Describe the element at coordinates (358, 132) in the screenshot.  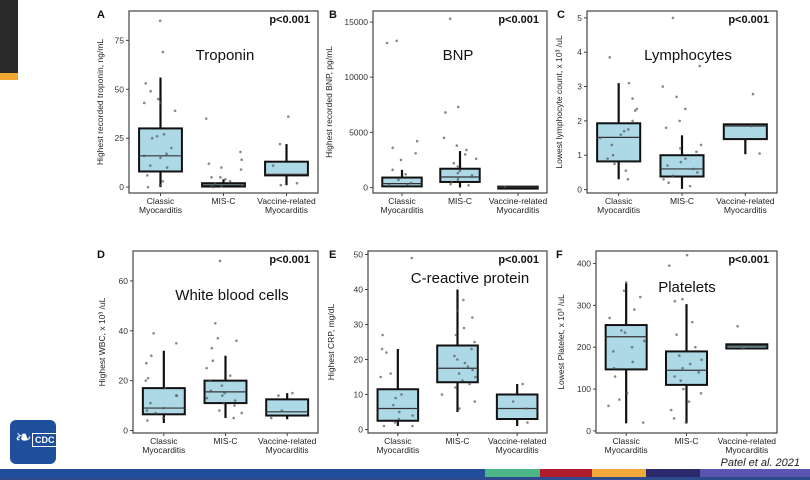
I see `y-tick-label: 5000` at that location.